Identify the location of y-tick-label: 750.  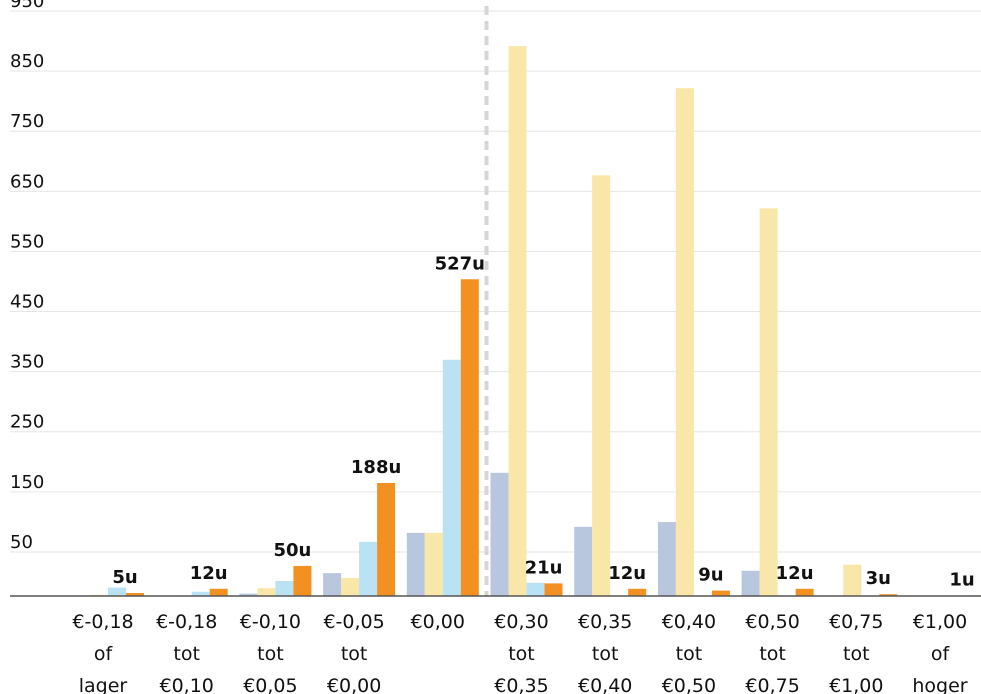
(27, 121).